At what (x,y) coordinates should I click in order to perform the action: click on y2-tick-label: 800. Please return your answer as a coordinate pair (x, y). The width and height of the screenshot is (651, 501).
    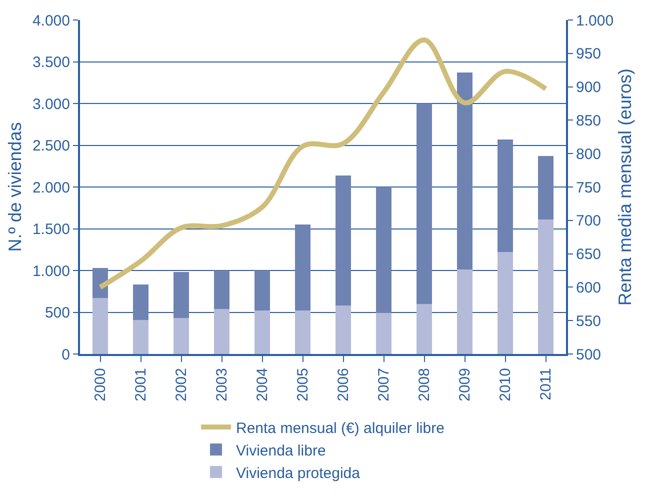
    Looking at the image, I should click on (589, 154).